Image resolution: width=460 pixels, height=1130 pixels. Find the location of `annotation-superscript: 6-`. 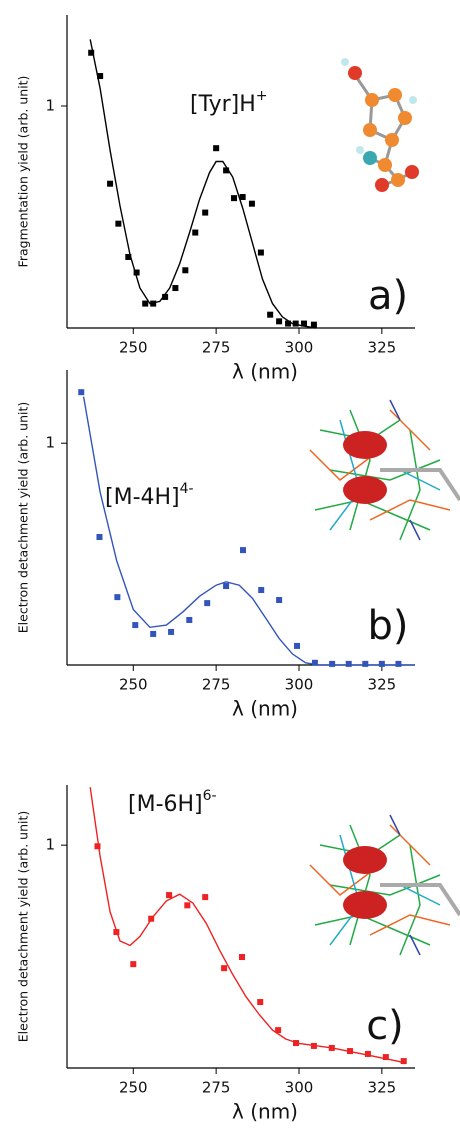

annotation-superscript: 6- is located at coordinates (210, 796).